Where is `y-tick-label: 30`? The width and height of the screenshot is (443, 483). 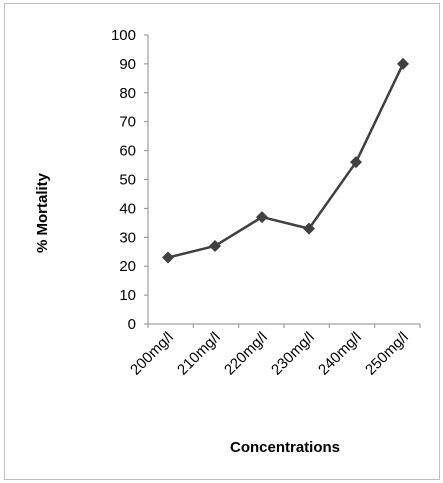 y-tick-label: 30 is located at coordinates (127, 237).